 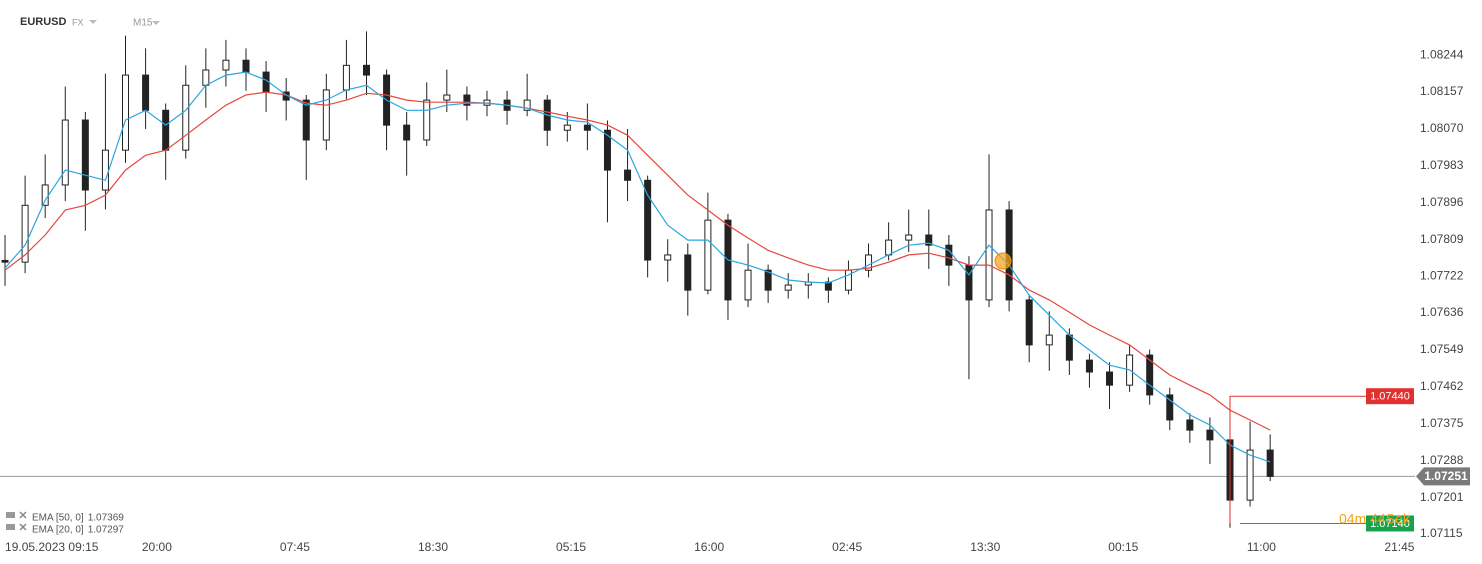 I want to click on x-tick-label: 05:15, so click(x=571, y=547).